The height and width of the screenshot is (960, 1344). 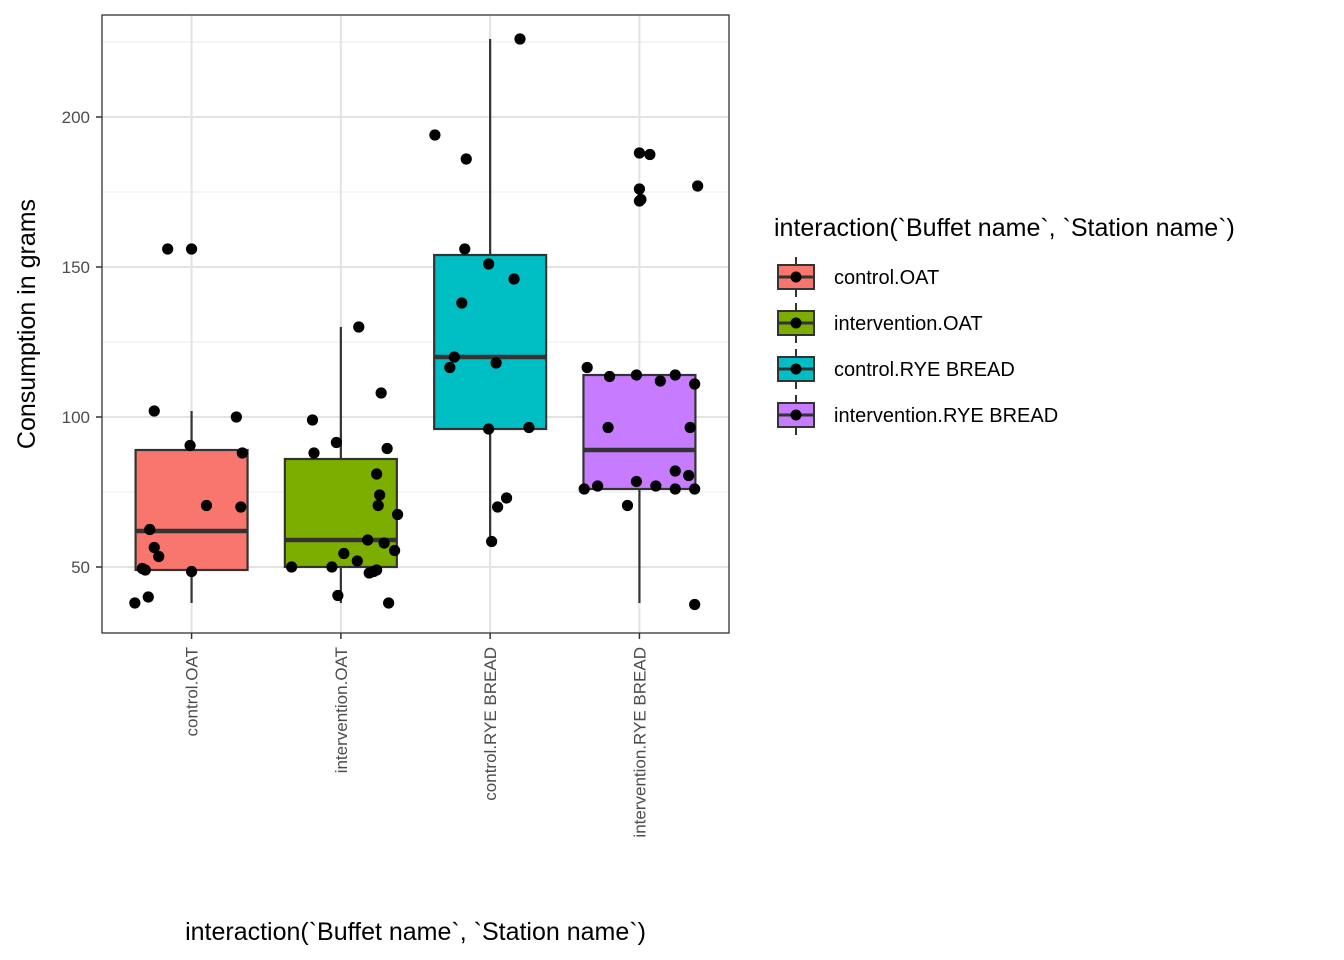 I want to click on points-intervention.RYE BREAD, so click(x=641, y=379).